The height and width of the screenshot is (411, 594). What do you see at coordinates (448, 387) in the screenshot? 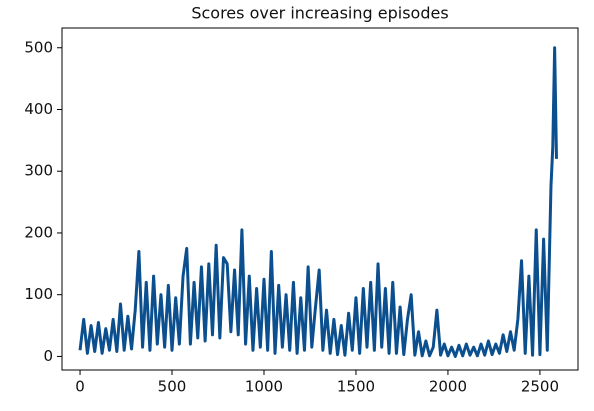
I see `x-tick-label: 2000` at bounding box center [448, 387].